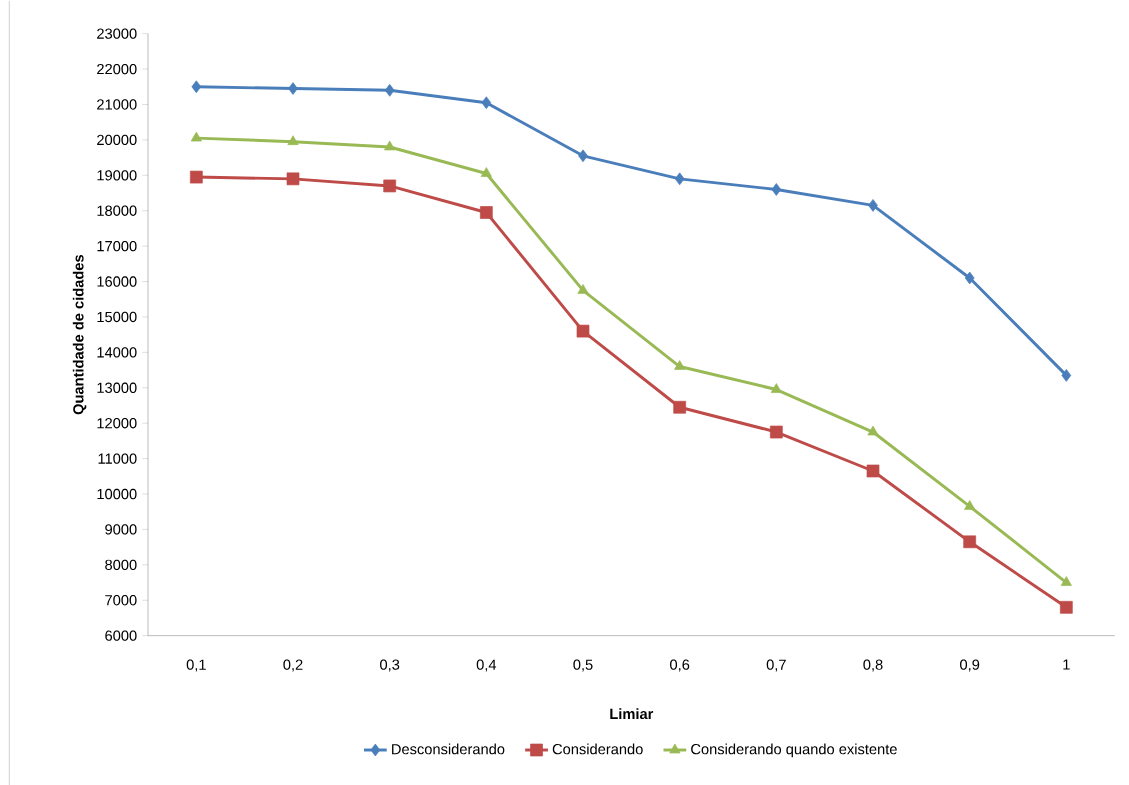 The width and height of the screenshot is (1129, 785). I want to click on y-tick-label: 17000, so click(117, 246).